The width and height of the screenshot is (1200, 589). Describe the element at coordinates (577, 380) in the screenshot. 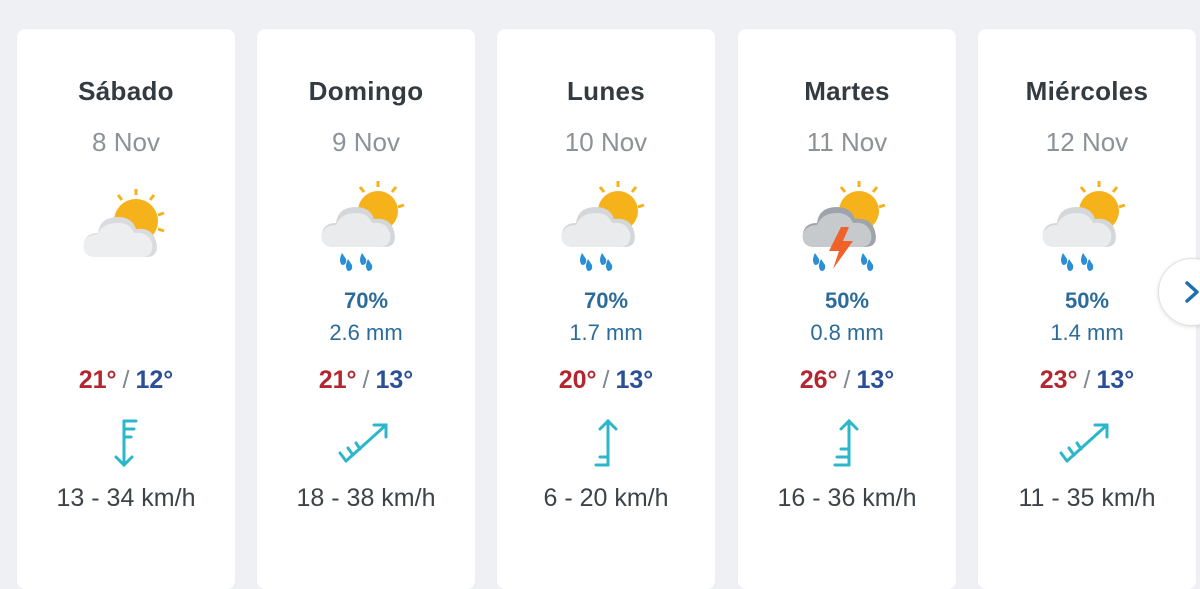

I see `max-temperature: 20°` at that location.